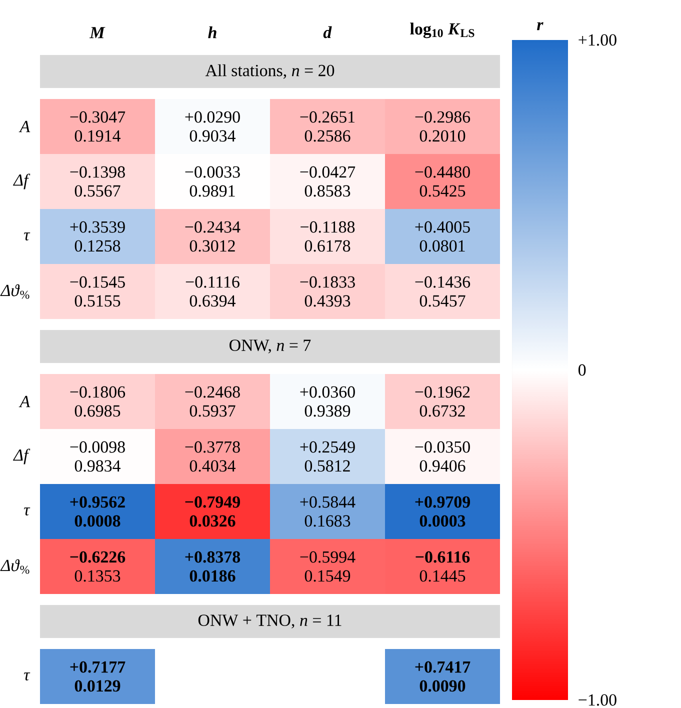 This screenshot has height=708, width=681. What do you see at coordinates (212, 511) in the screenshot?
I see `data-label: −0.7949 0.0326` at bounding box center [212, 511].